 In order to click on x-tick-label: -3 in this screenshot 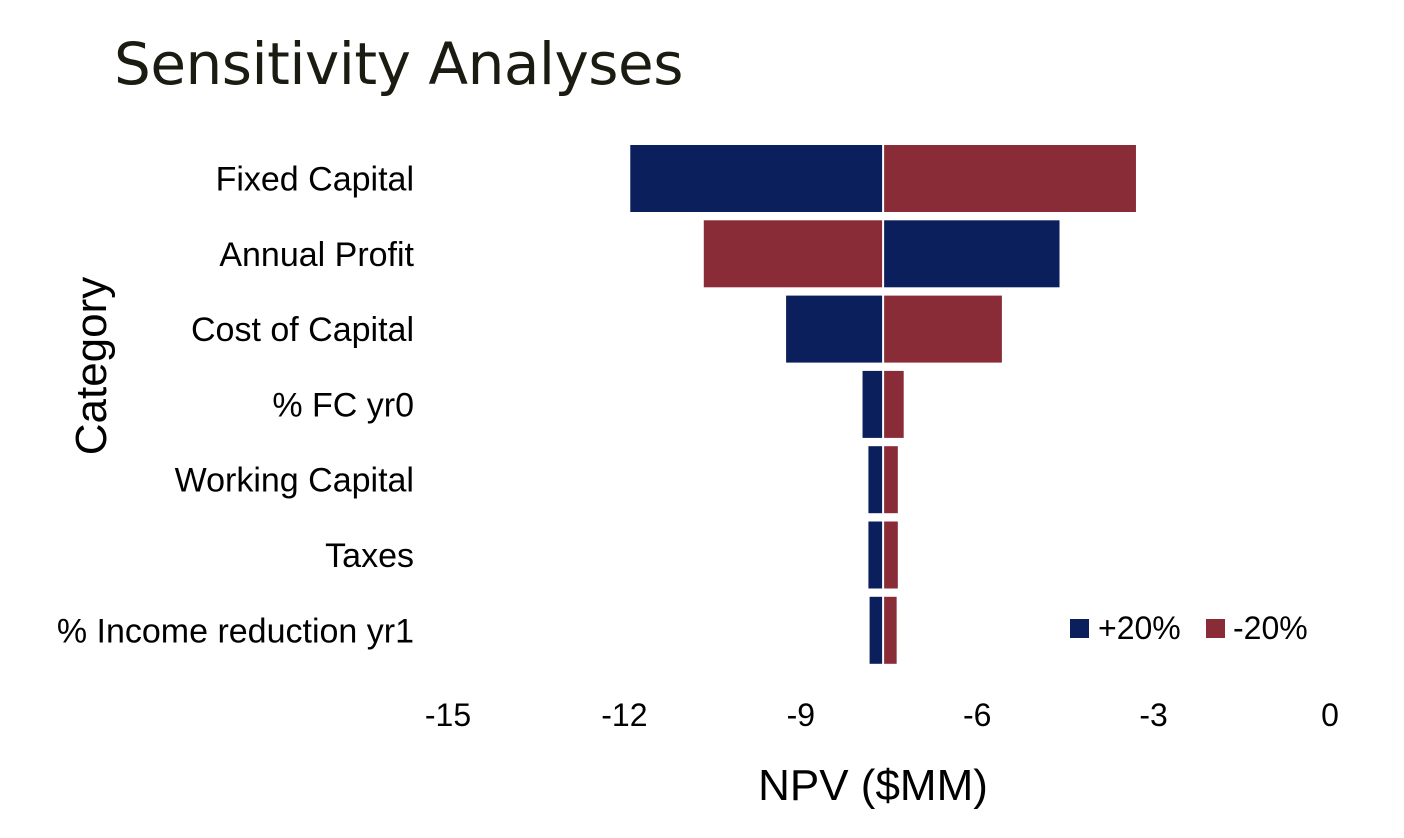, I will do `click(1153, 715)`.